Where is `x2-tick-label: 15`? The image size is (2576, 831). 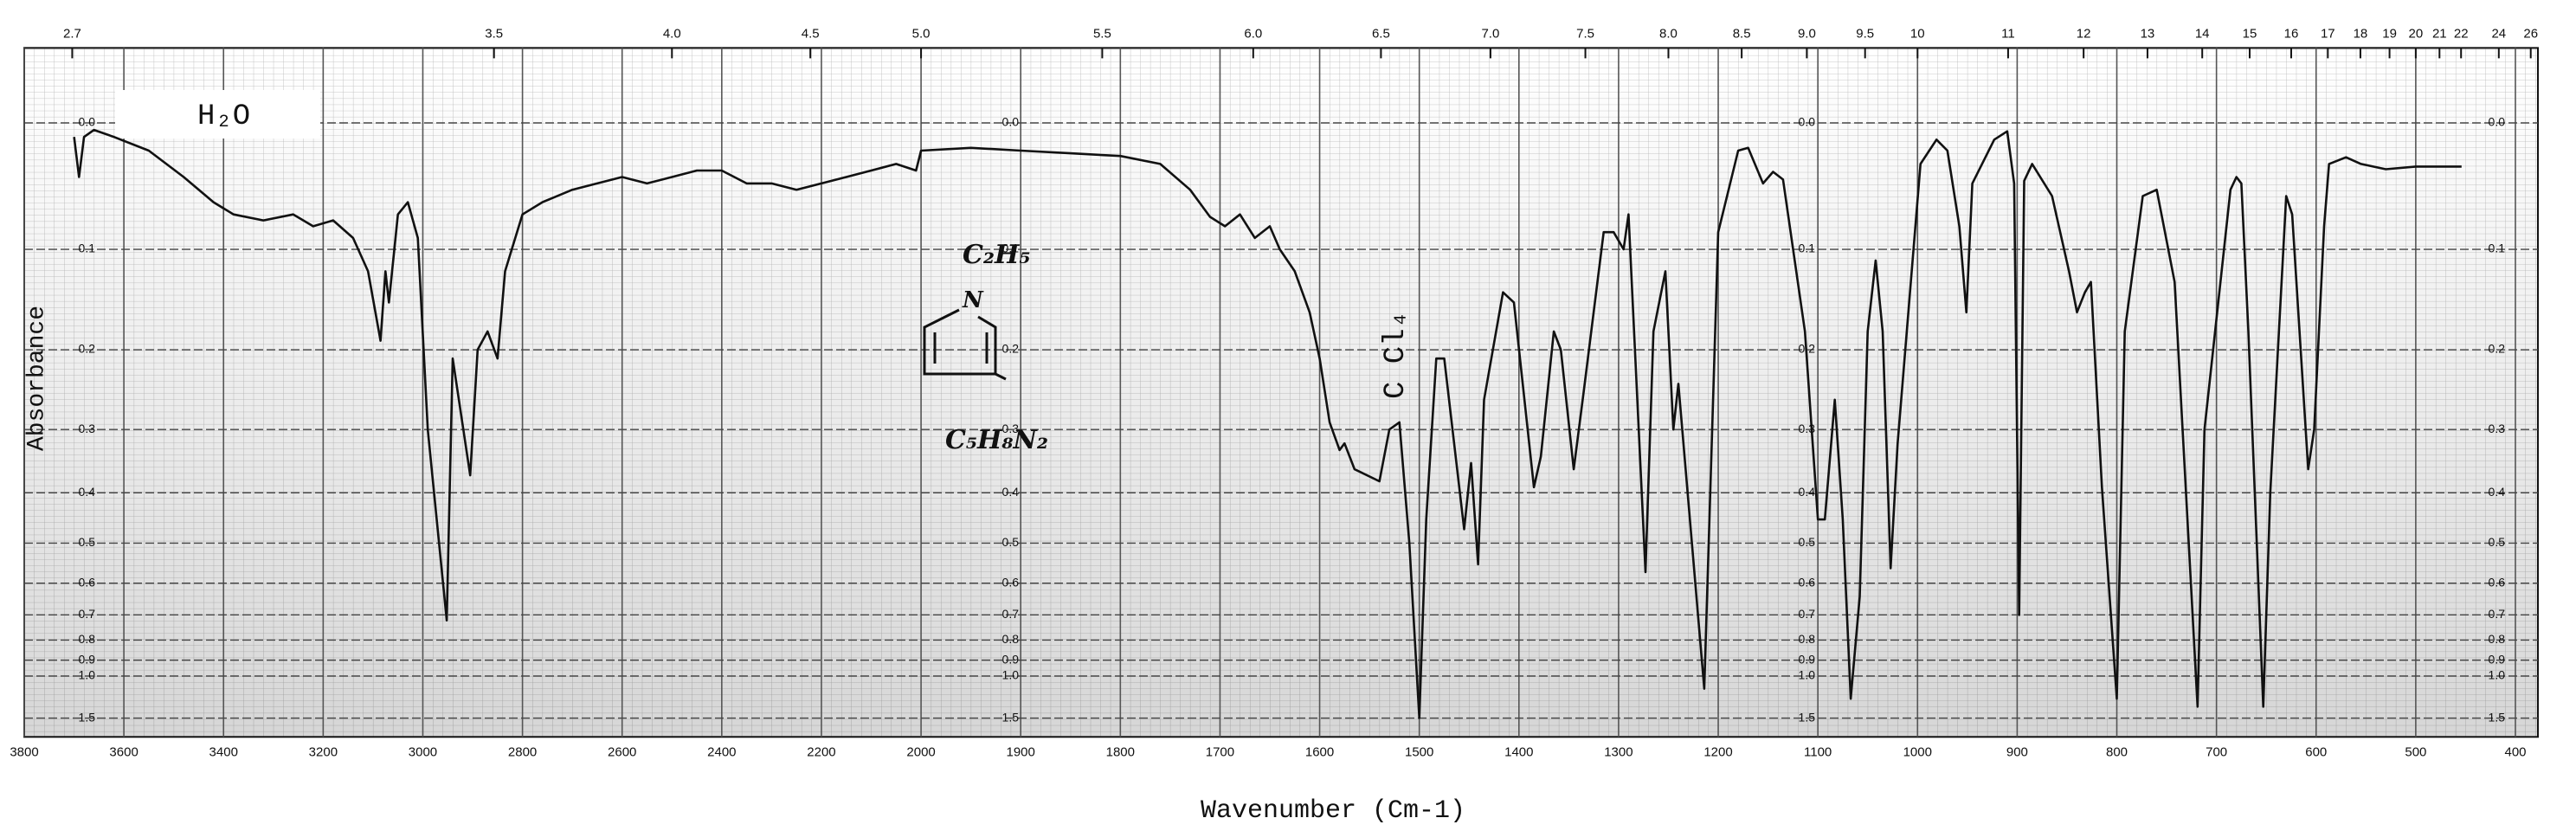
x2-tick-label: 15 is located at coordinates (2250, 33).